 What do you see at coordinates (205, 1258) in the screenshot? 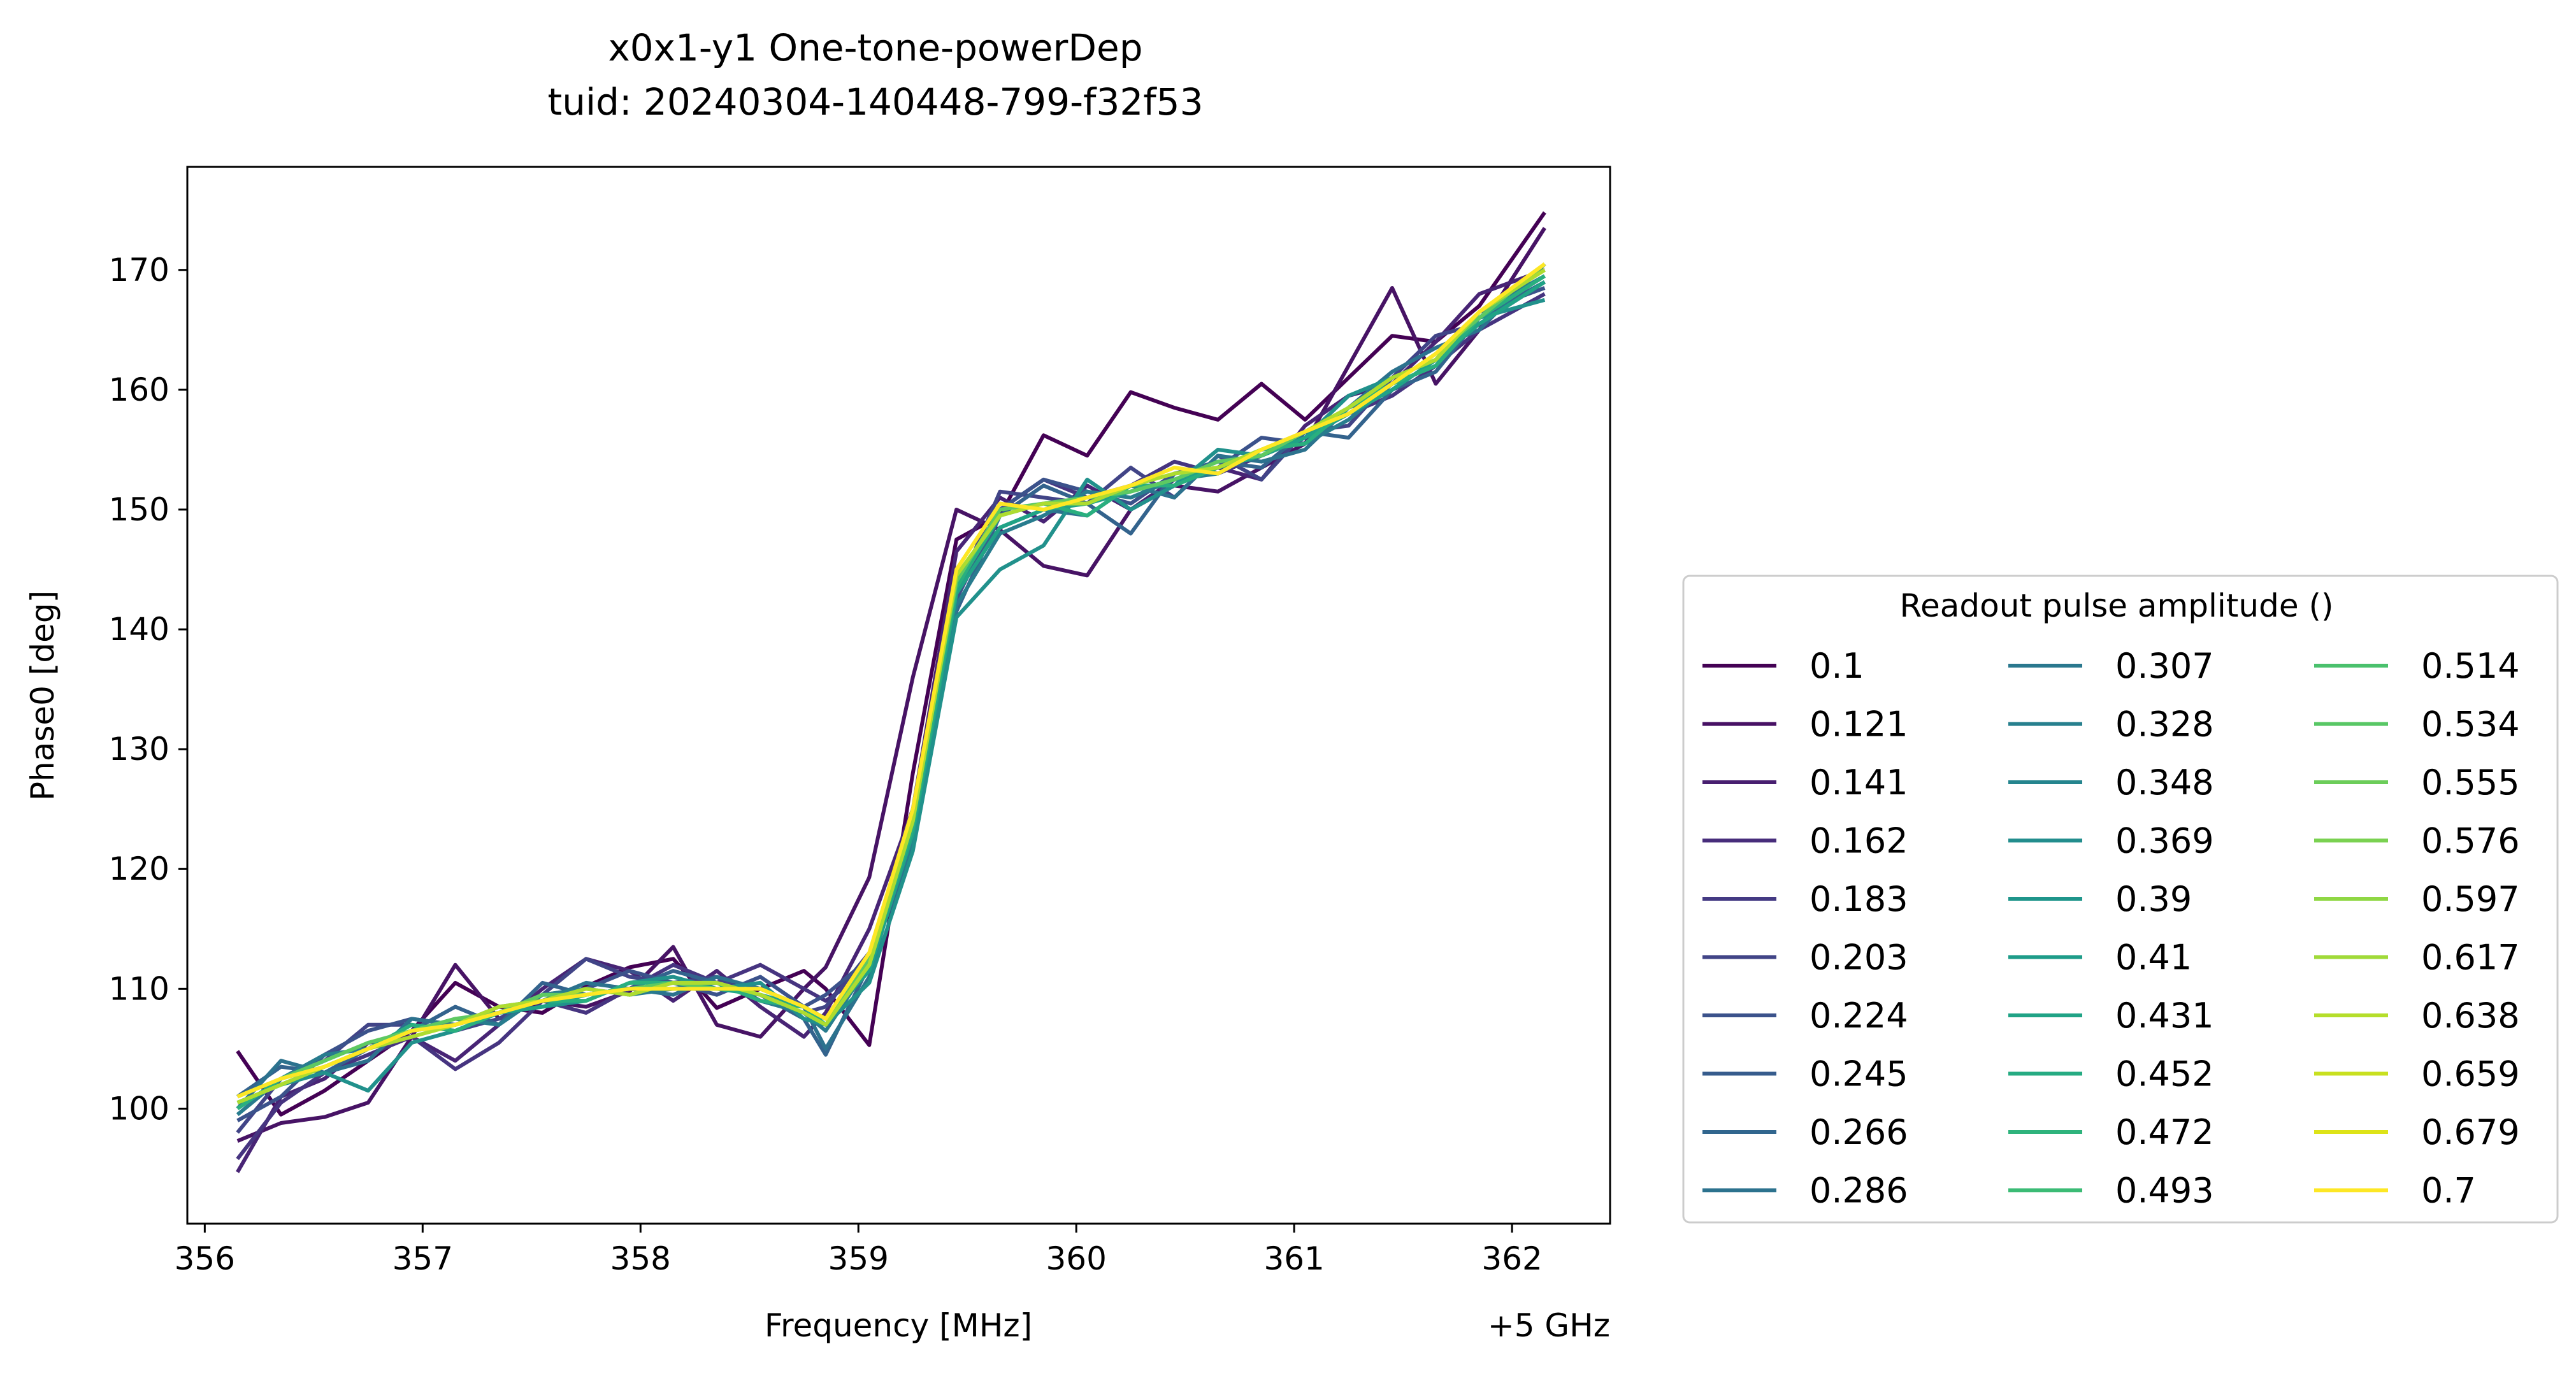
I see `x-tick-label: 356` at bounding box center [205, 1258].